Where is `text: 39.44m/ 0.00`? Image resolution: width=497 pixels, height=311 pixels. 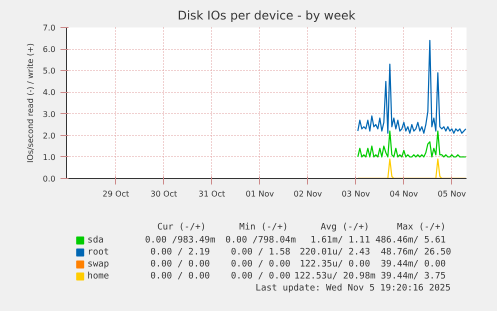
text: 39.44m/ 0.00 is located at coordinates (413, 265).